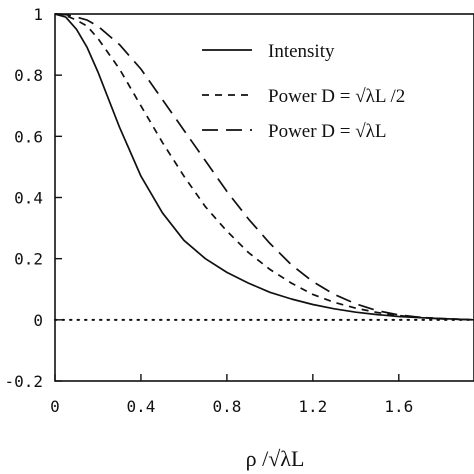 The width and height of the screenshot is (474, 474). Describe the element at coordinates (28, 136) in the screenshot. I see `y-tick-label: 0.6` at that location.